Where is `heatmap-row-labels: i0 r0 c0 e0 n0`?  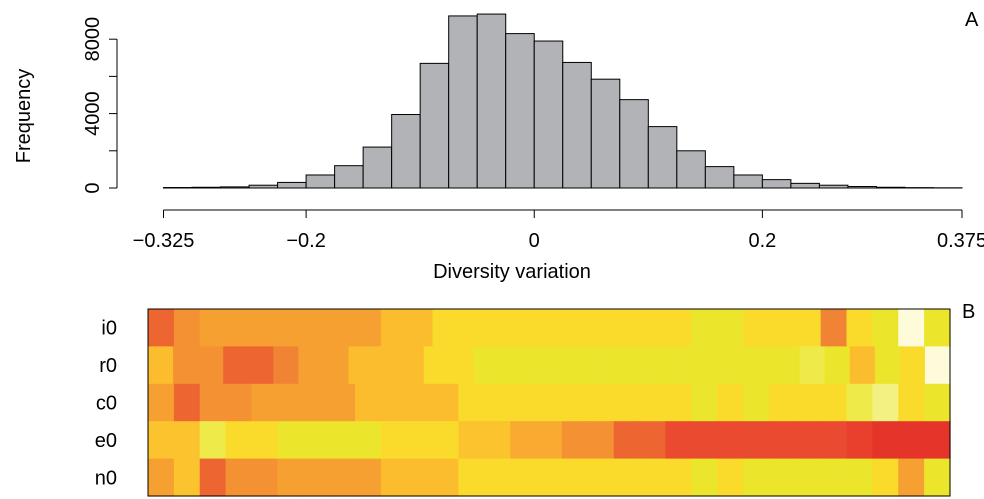 heatmap-row-labels: i0 r0 c0 e0 n0 is located at coordinates (106, 404).